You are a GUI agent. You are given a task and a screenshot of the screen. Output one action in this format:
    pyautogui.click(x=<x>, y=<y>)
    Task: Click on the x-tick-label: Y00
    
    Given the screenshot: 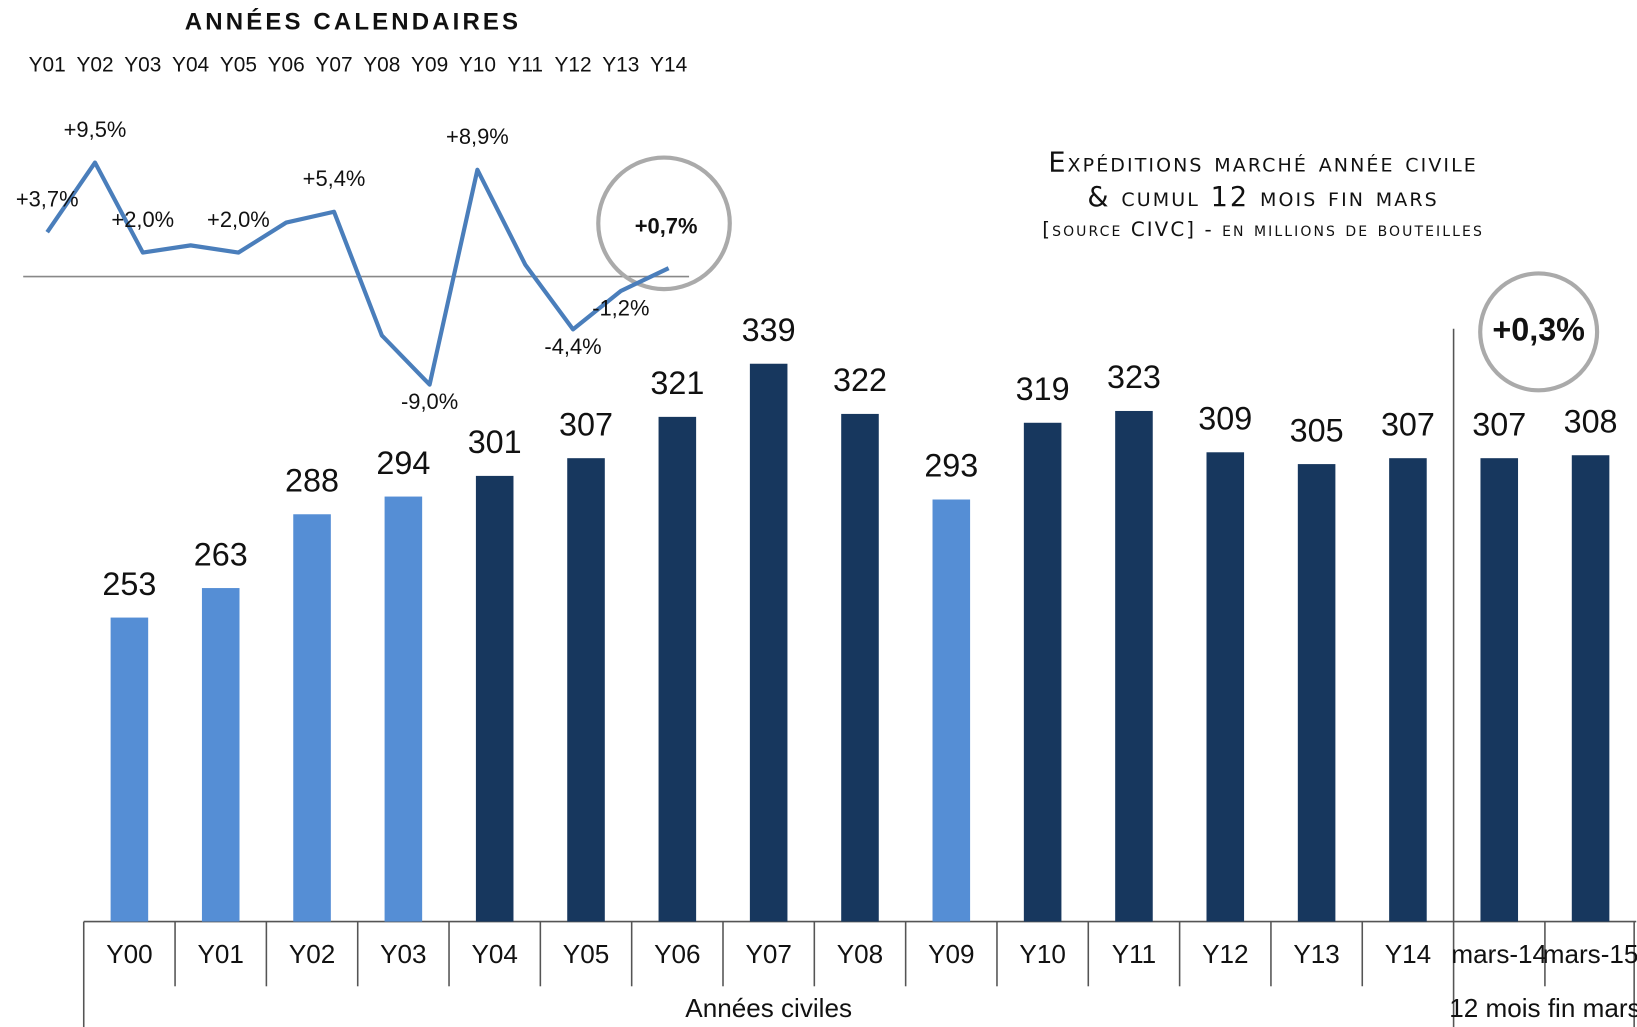 What is the action you would take?
    pyautogui.click(x=129, y=954)
    